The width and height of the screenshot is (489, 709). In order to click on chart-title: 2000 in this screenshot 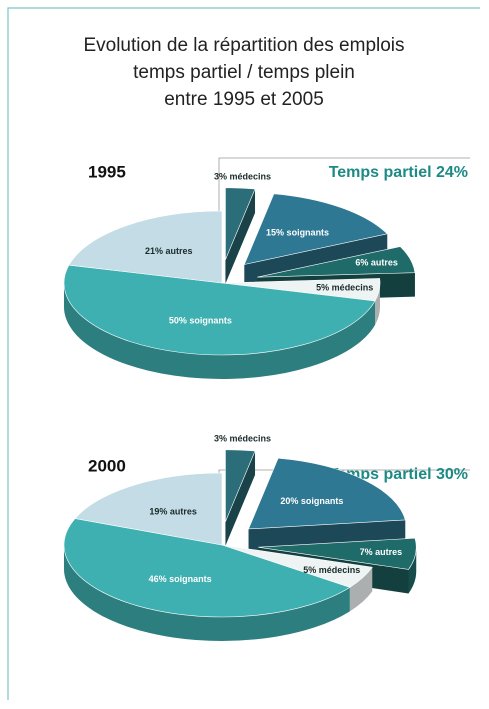, I will do `click(107, 465)`.